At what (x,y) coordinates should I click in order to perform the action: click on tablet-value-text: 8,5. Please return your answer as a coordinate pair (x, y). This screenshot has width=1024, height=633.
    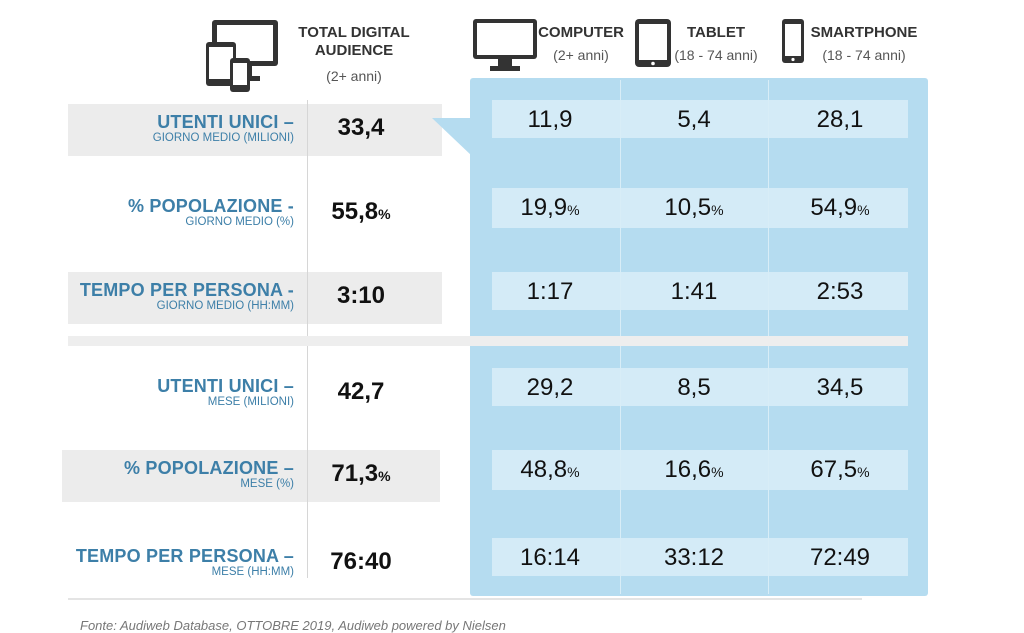
    Looking at the image, I should click on (694, 387).